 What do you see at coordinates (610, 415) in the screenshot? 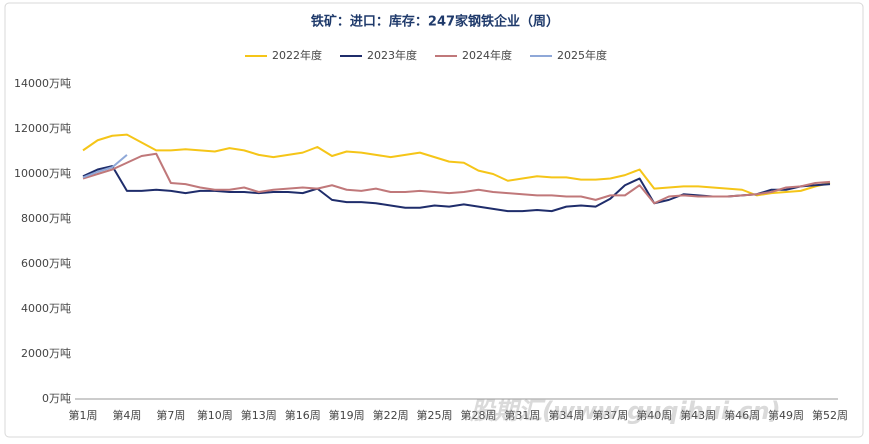
I see `x-tick-label: 第37周` at bounding box center [610, 415].